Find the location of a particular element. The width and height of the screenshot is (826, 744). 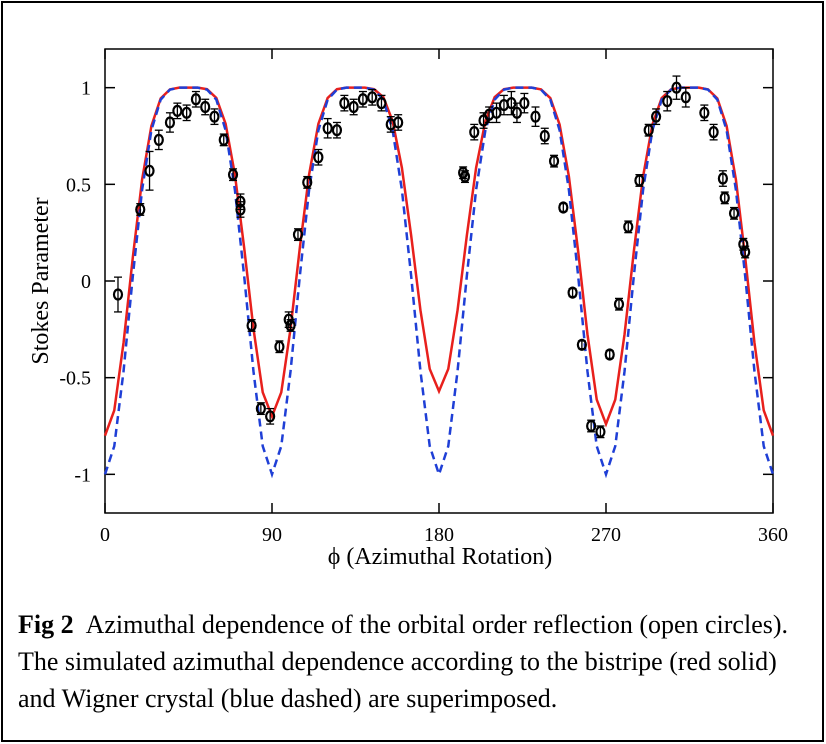

x-tick-label: 90 is located at coordinates (272, 535).